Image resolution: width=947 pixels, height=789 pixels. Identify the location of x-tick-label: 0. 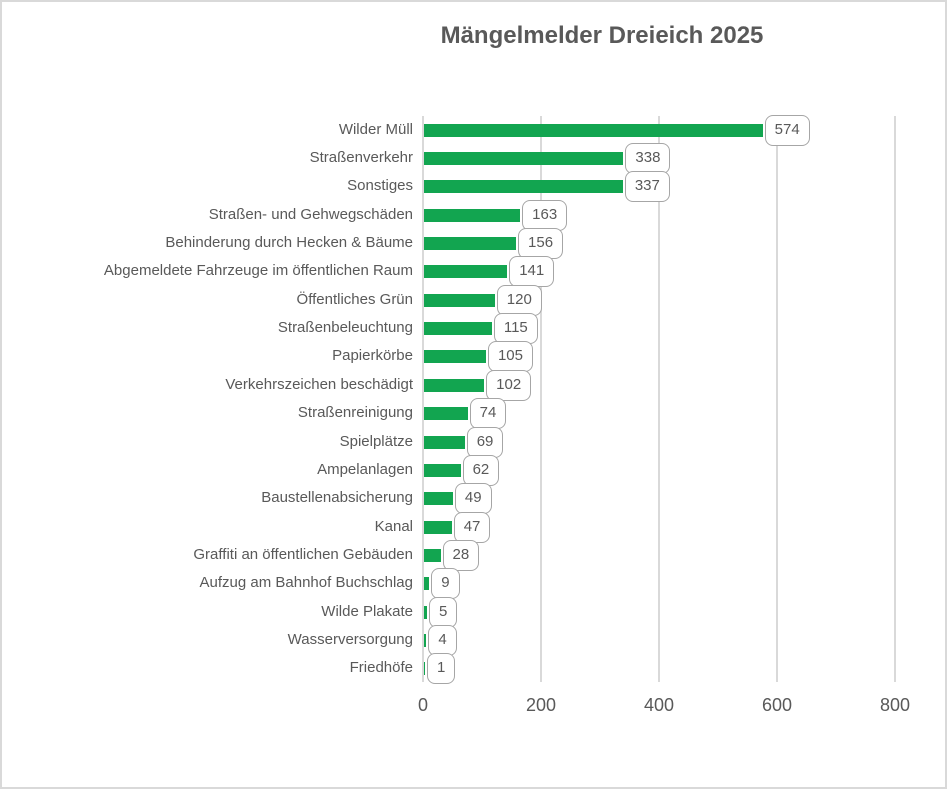
(423, 705).